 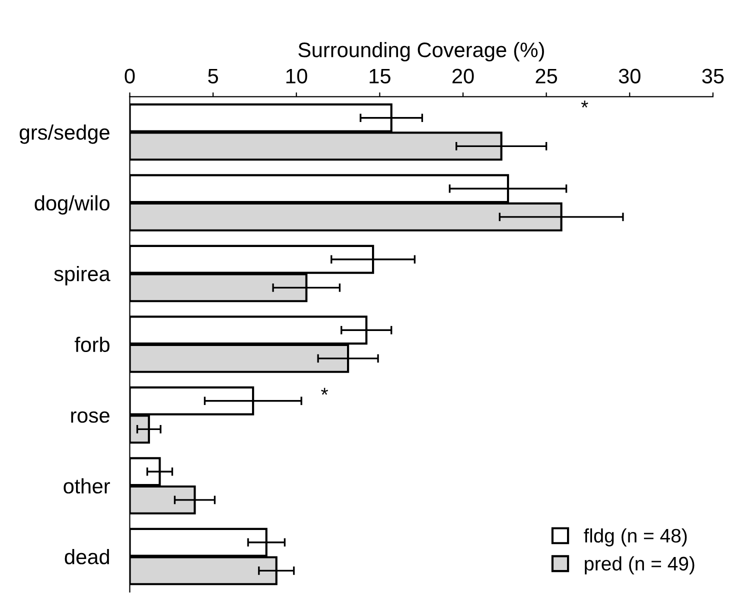 I want to click on x-tick-label: 5, so click(x=213, y=76).